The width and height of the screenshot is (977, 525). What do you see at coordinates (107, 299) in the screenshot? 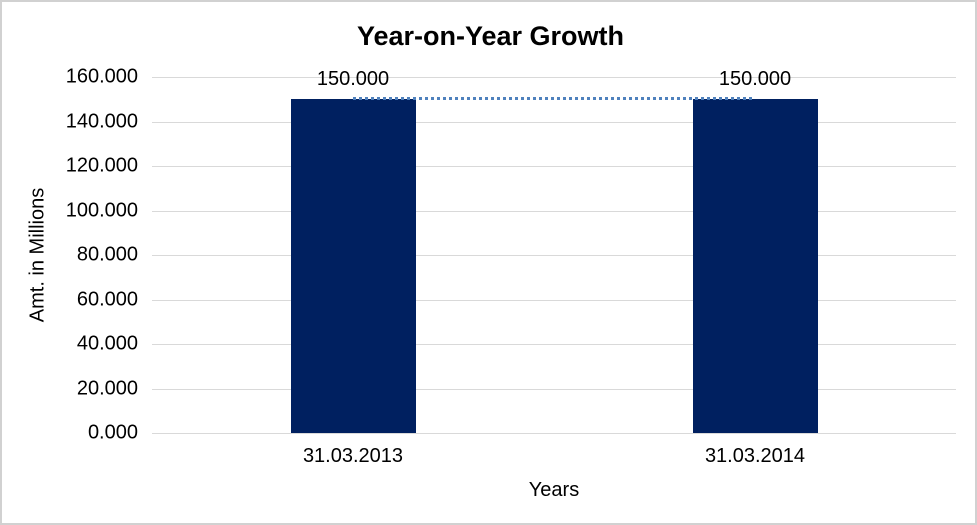
I see `y-axis-tick-label: 60.000` at bounding box center [107, 299].